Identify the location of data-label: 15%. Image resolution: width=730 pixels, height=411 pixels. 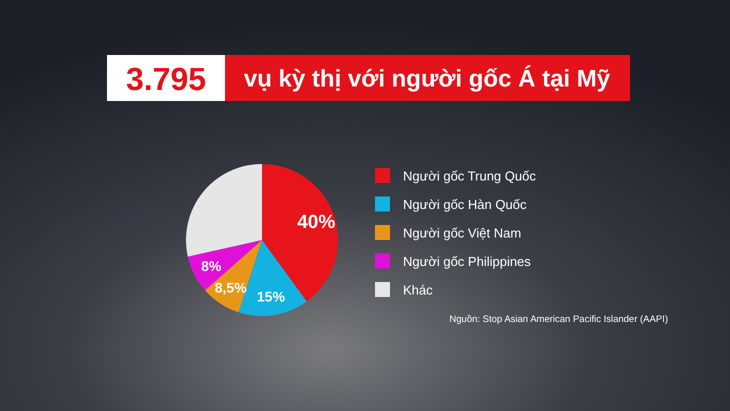
(271, 296).